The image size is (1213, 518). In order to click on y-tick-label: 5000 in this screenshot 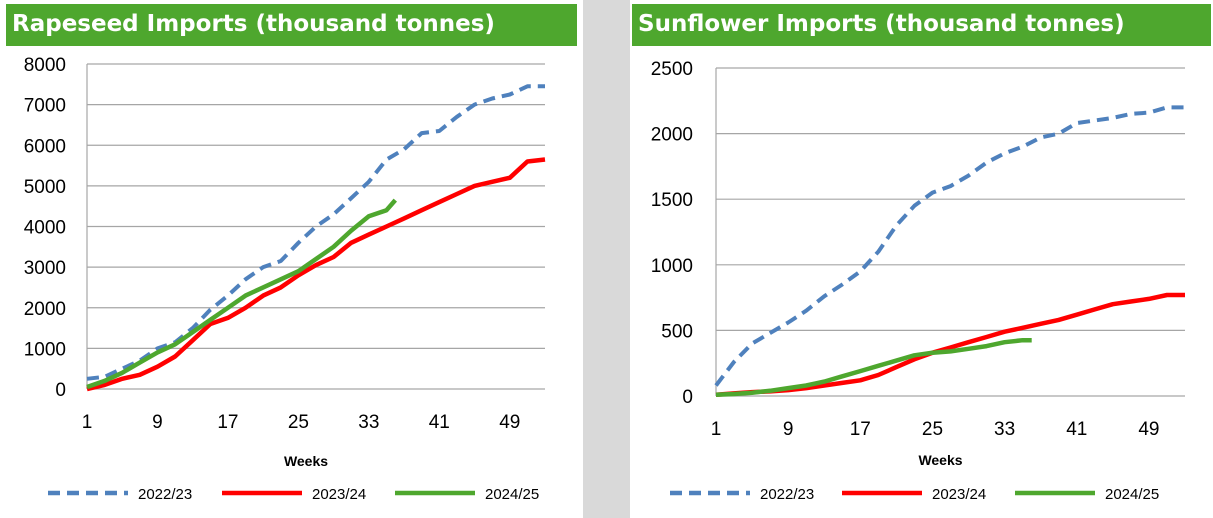, I will do `click(45, 187)`.